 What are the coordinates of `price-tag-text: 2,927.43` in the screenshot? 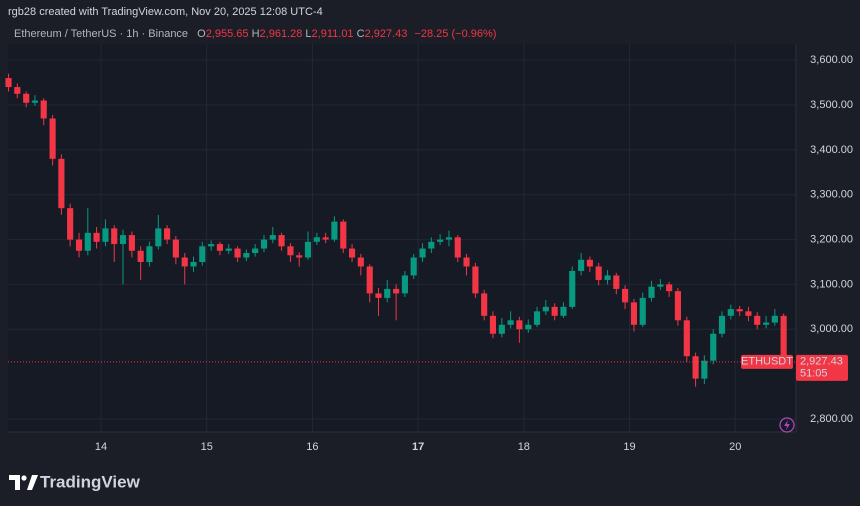 It's located at (821, 362).